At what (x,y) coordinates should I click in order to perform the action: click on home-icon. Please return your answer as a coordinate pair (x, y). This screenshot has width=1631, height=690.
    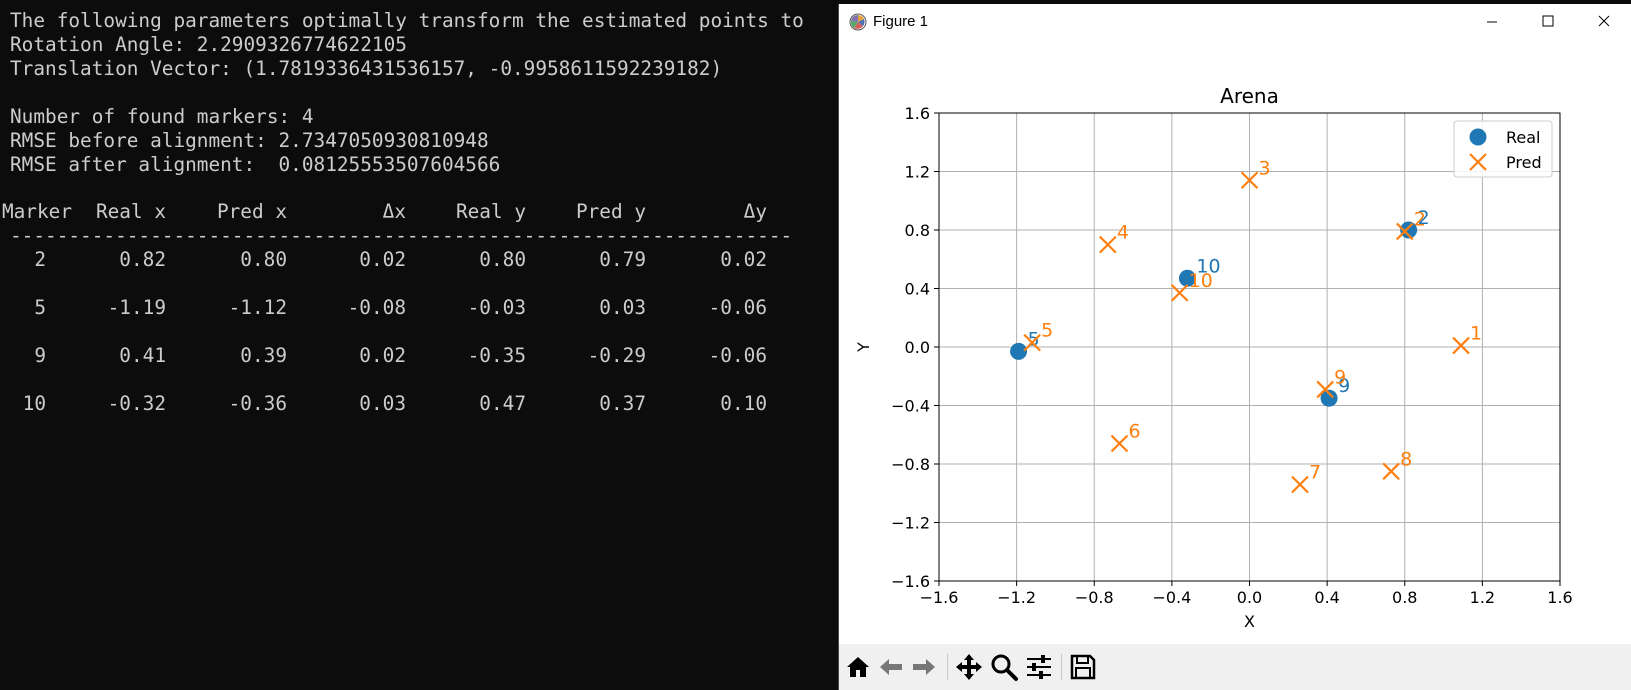
    Looking at the image, I should click on (858, 667).